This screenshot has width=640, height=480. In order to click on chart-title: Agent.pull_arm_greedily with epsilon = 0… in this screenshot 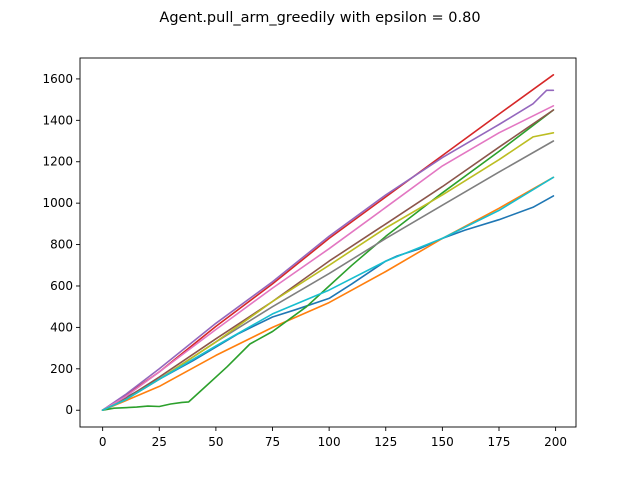, I will do `click(319, 18)`.